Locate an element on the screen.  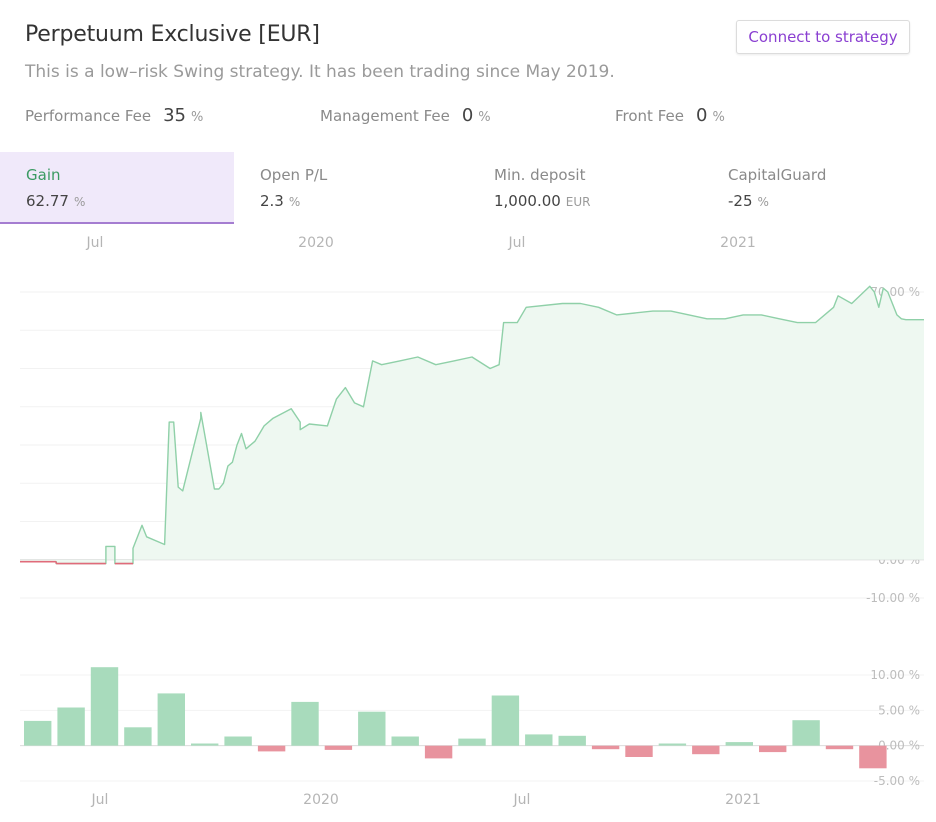
tab-gain: Gain 62.77% is located at coordinates (117, 188).